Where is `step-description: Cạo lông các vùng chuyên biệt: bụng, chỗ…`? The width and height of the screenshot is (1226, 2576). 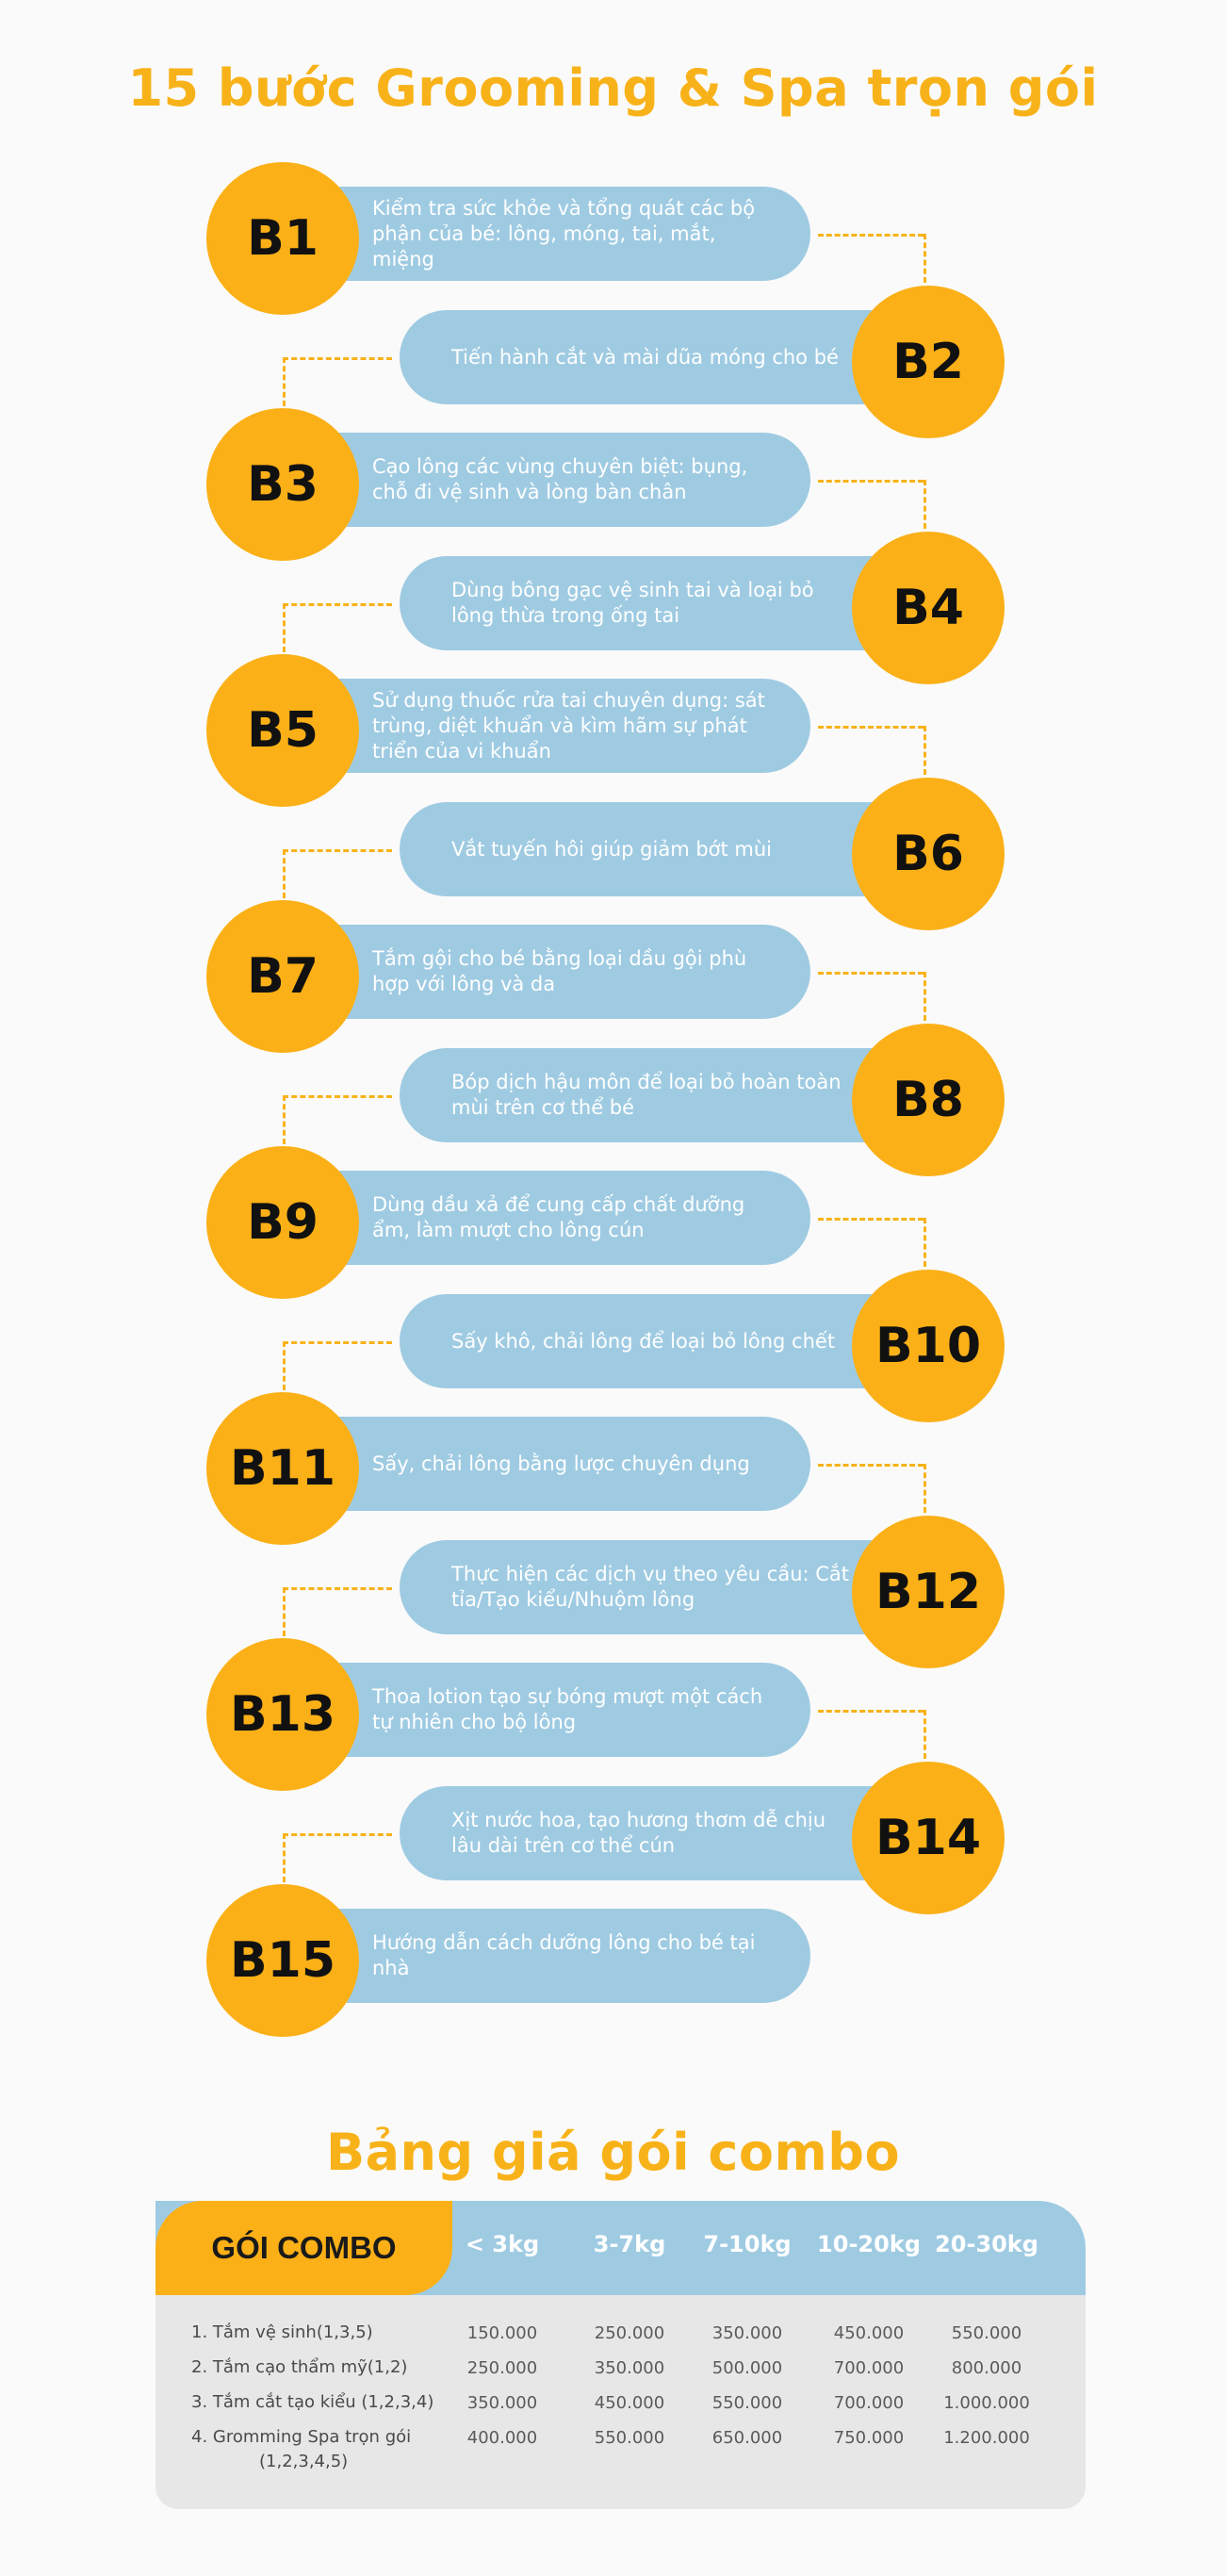 step-description: Cạo lông các vùng chuyên biệt: bụng, chỗ… is located at coordinates (565, 480).